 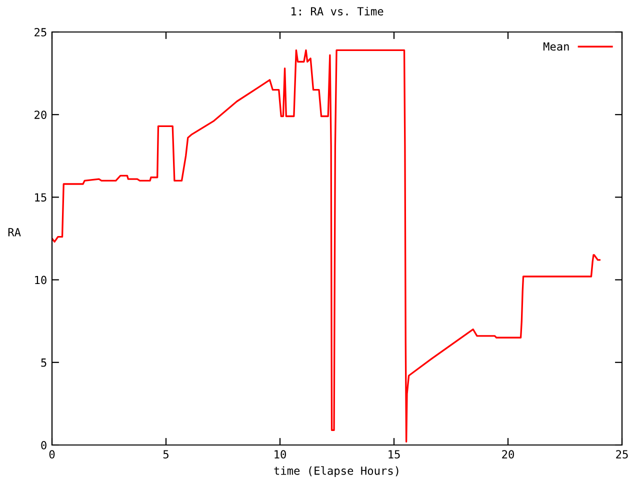 I want to click on x-tick-label: 5, so click(x=165, y=454).